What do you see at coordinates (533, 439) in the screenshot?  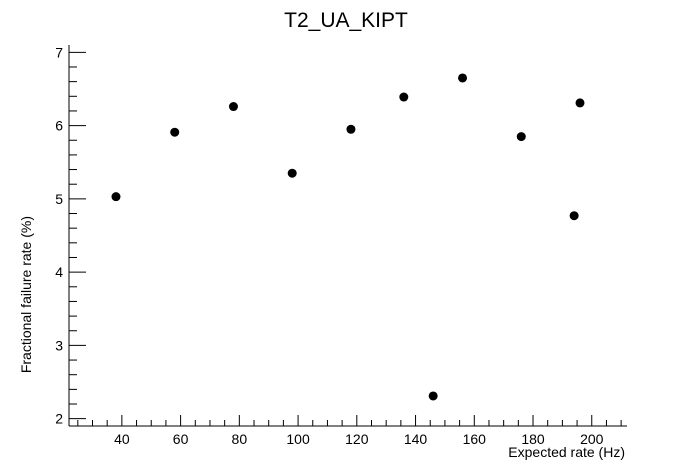 I see `x-tick-label: 180` at bounding box center [533, 439].